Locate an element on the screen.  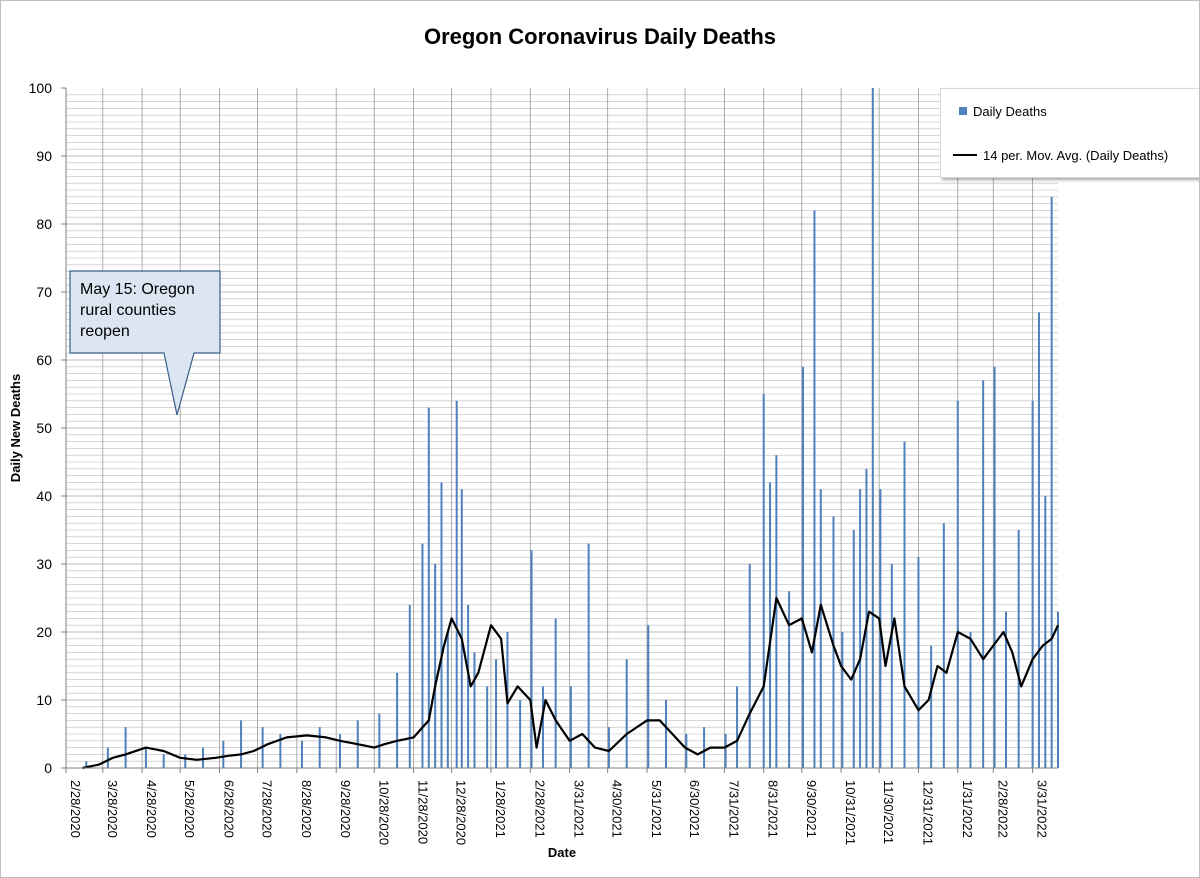
y-tick-label: 20 is located at coordinates (44, 632).